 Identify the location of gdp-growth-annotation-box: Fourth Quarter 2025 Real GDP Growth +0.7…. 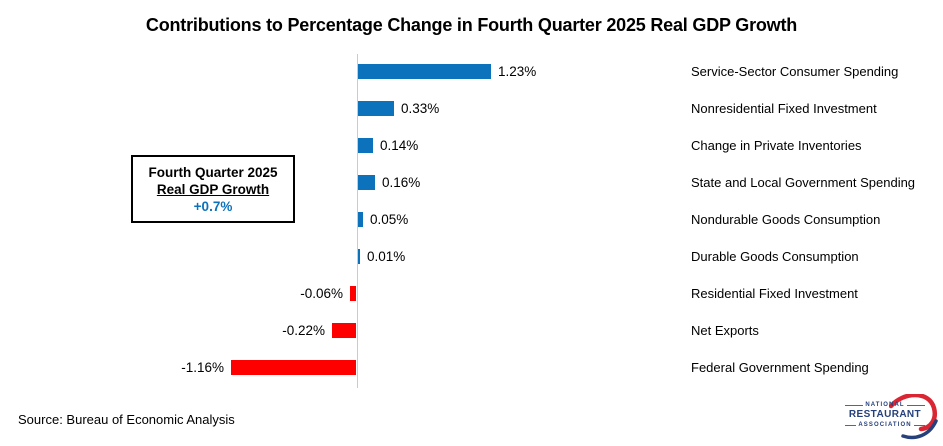
(213, 189).